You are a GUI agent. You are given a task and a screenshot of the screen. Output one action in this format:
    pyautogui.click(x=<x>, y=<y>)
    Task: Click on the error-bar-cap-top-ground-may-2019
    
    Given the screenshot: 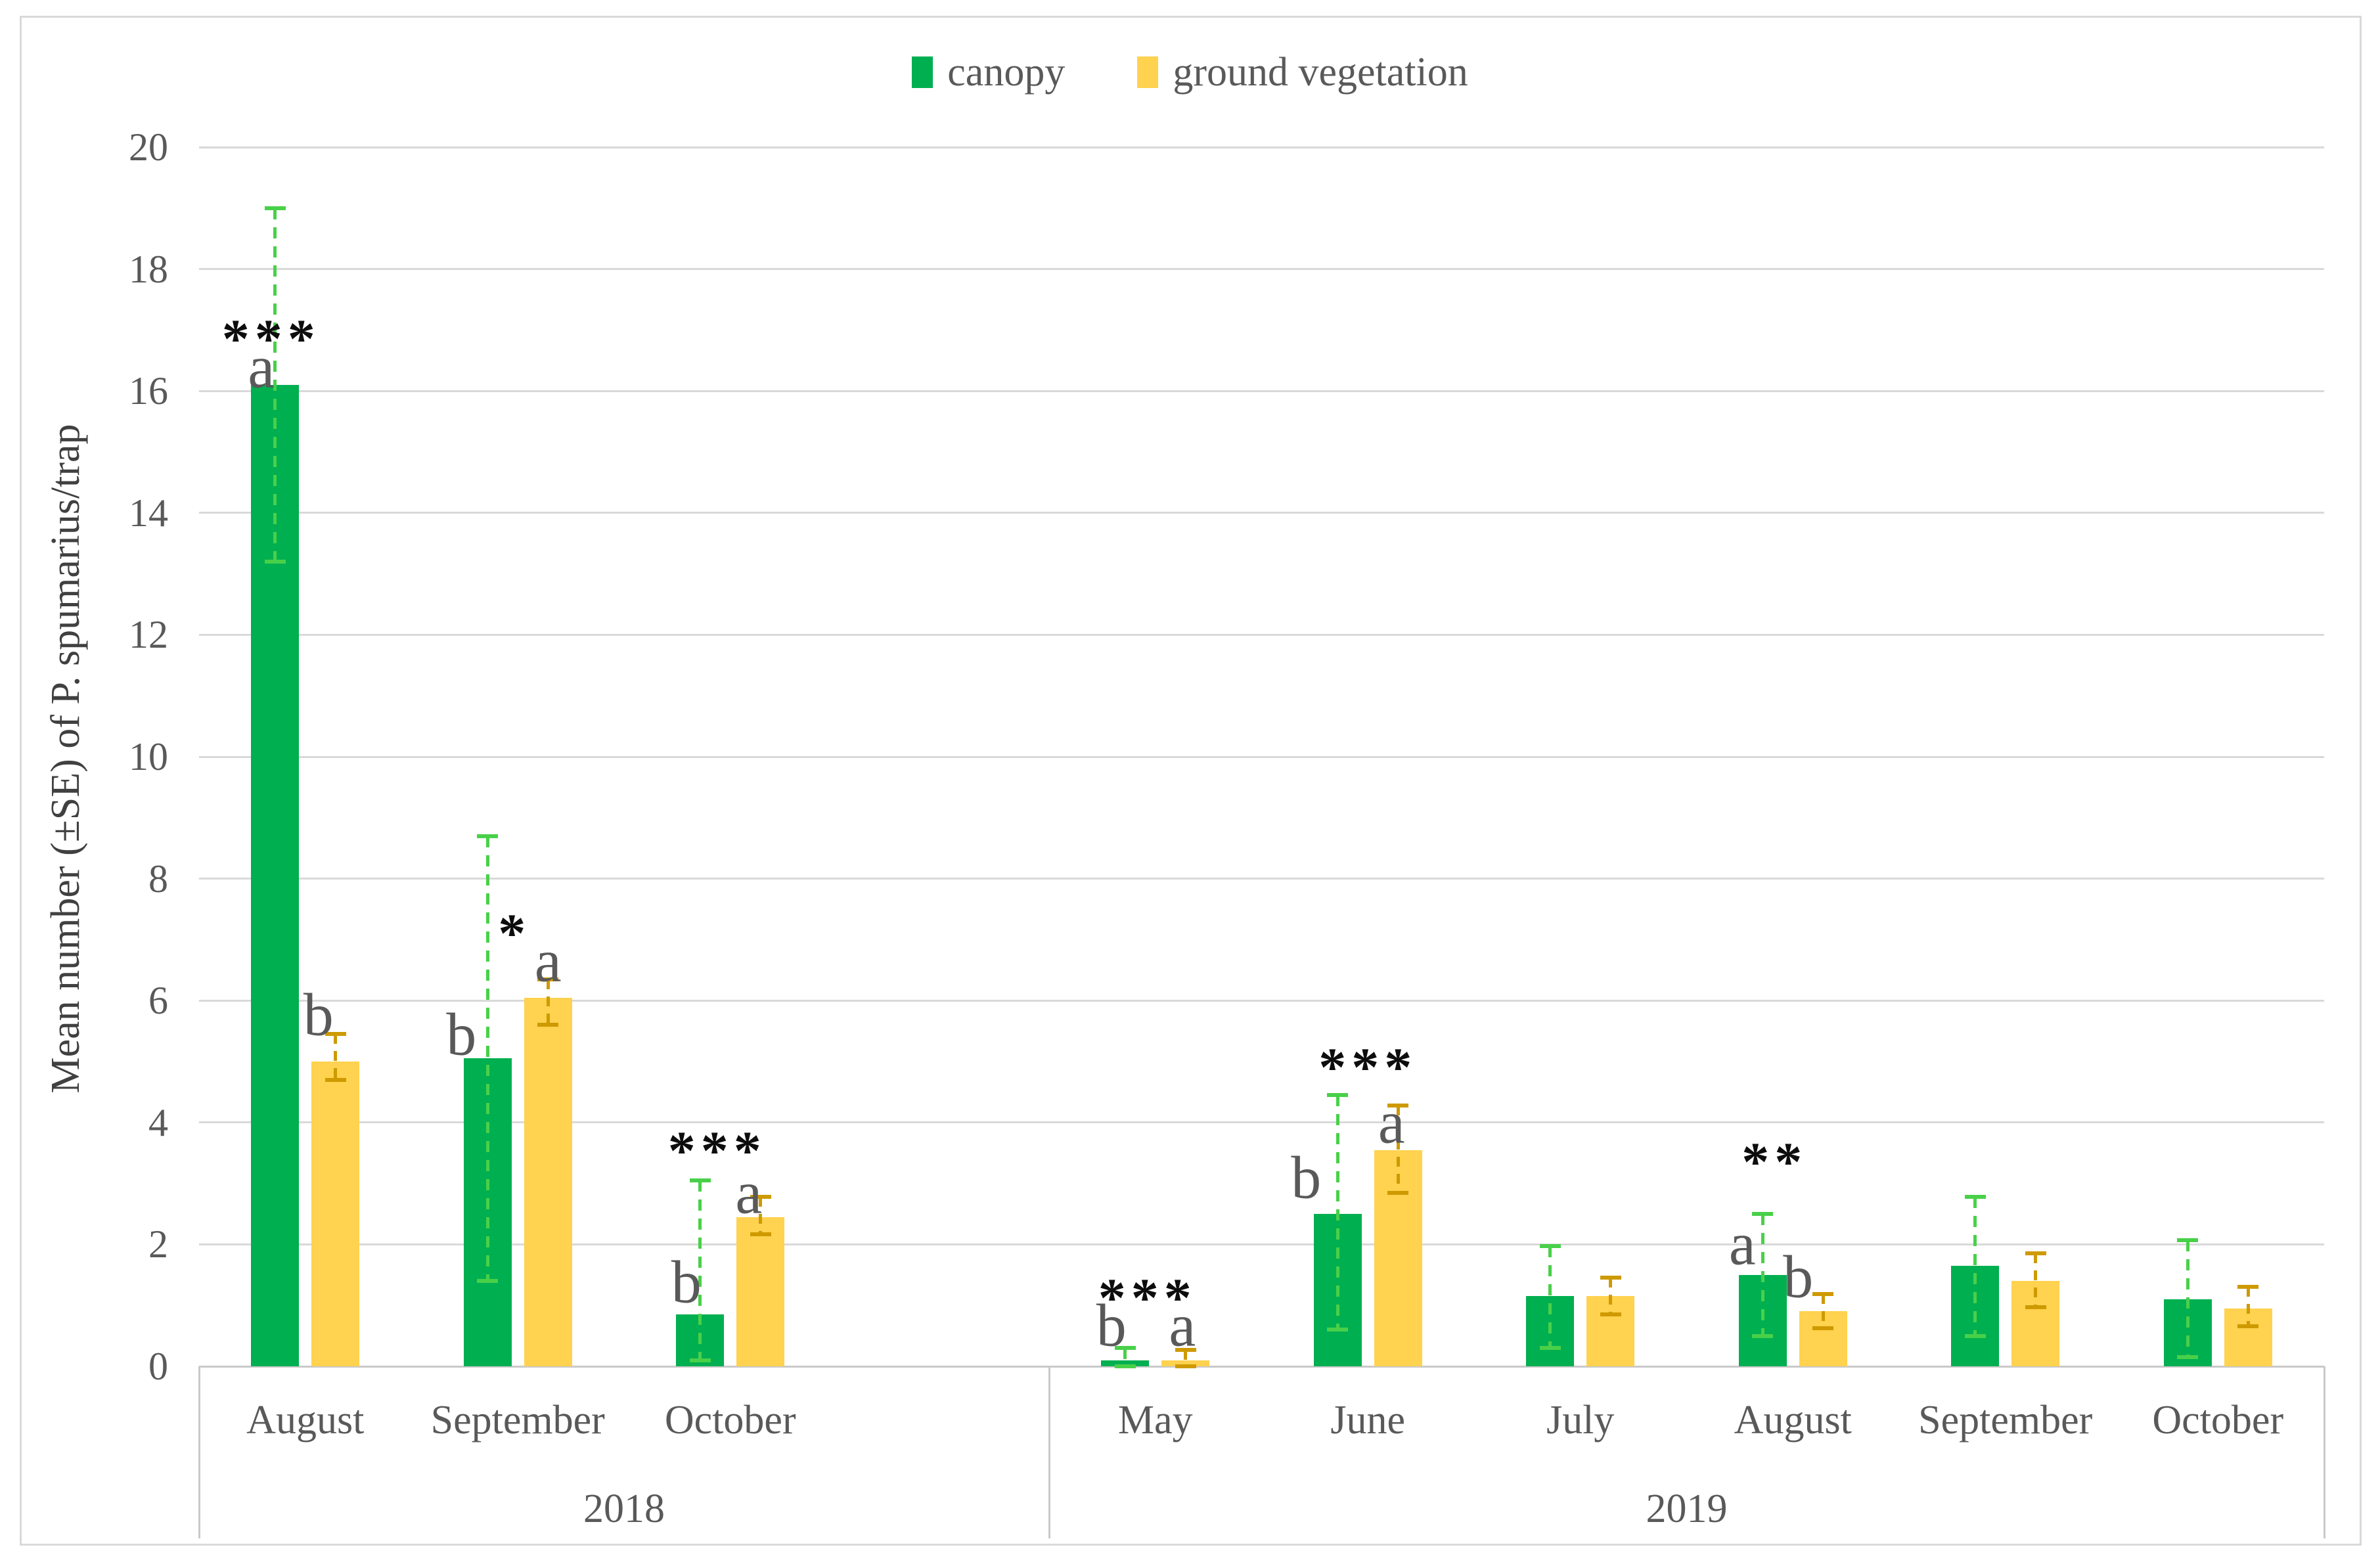 What is the action you would take?
    pyautogui.click(x=1185, y=1349)
    